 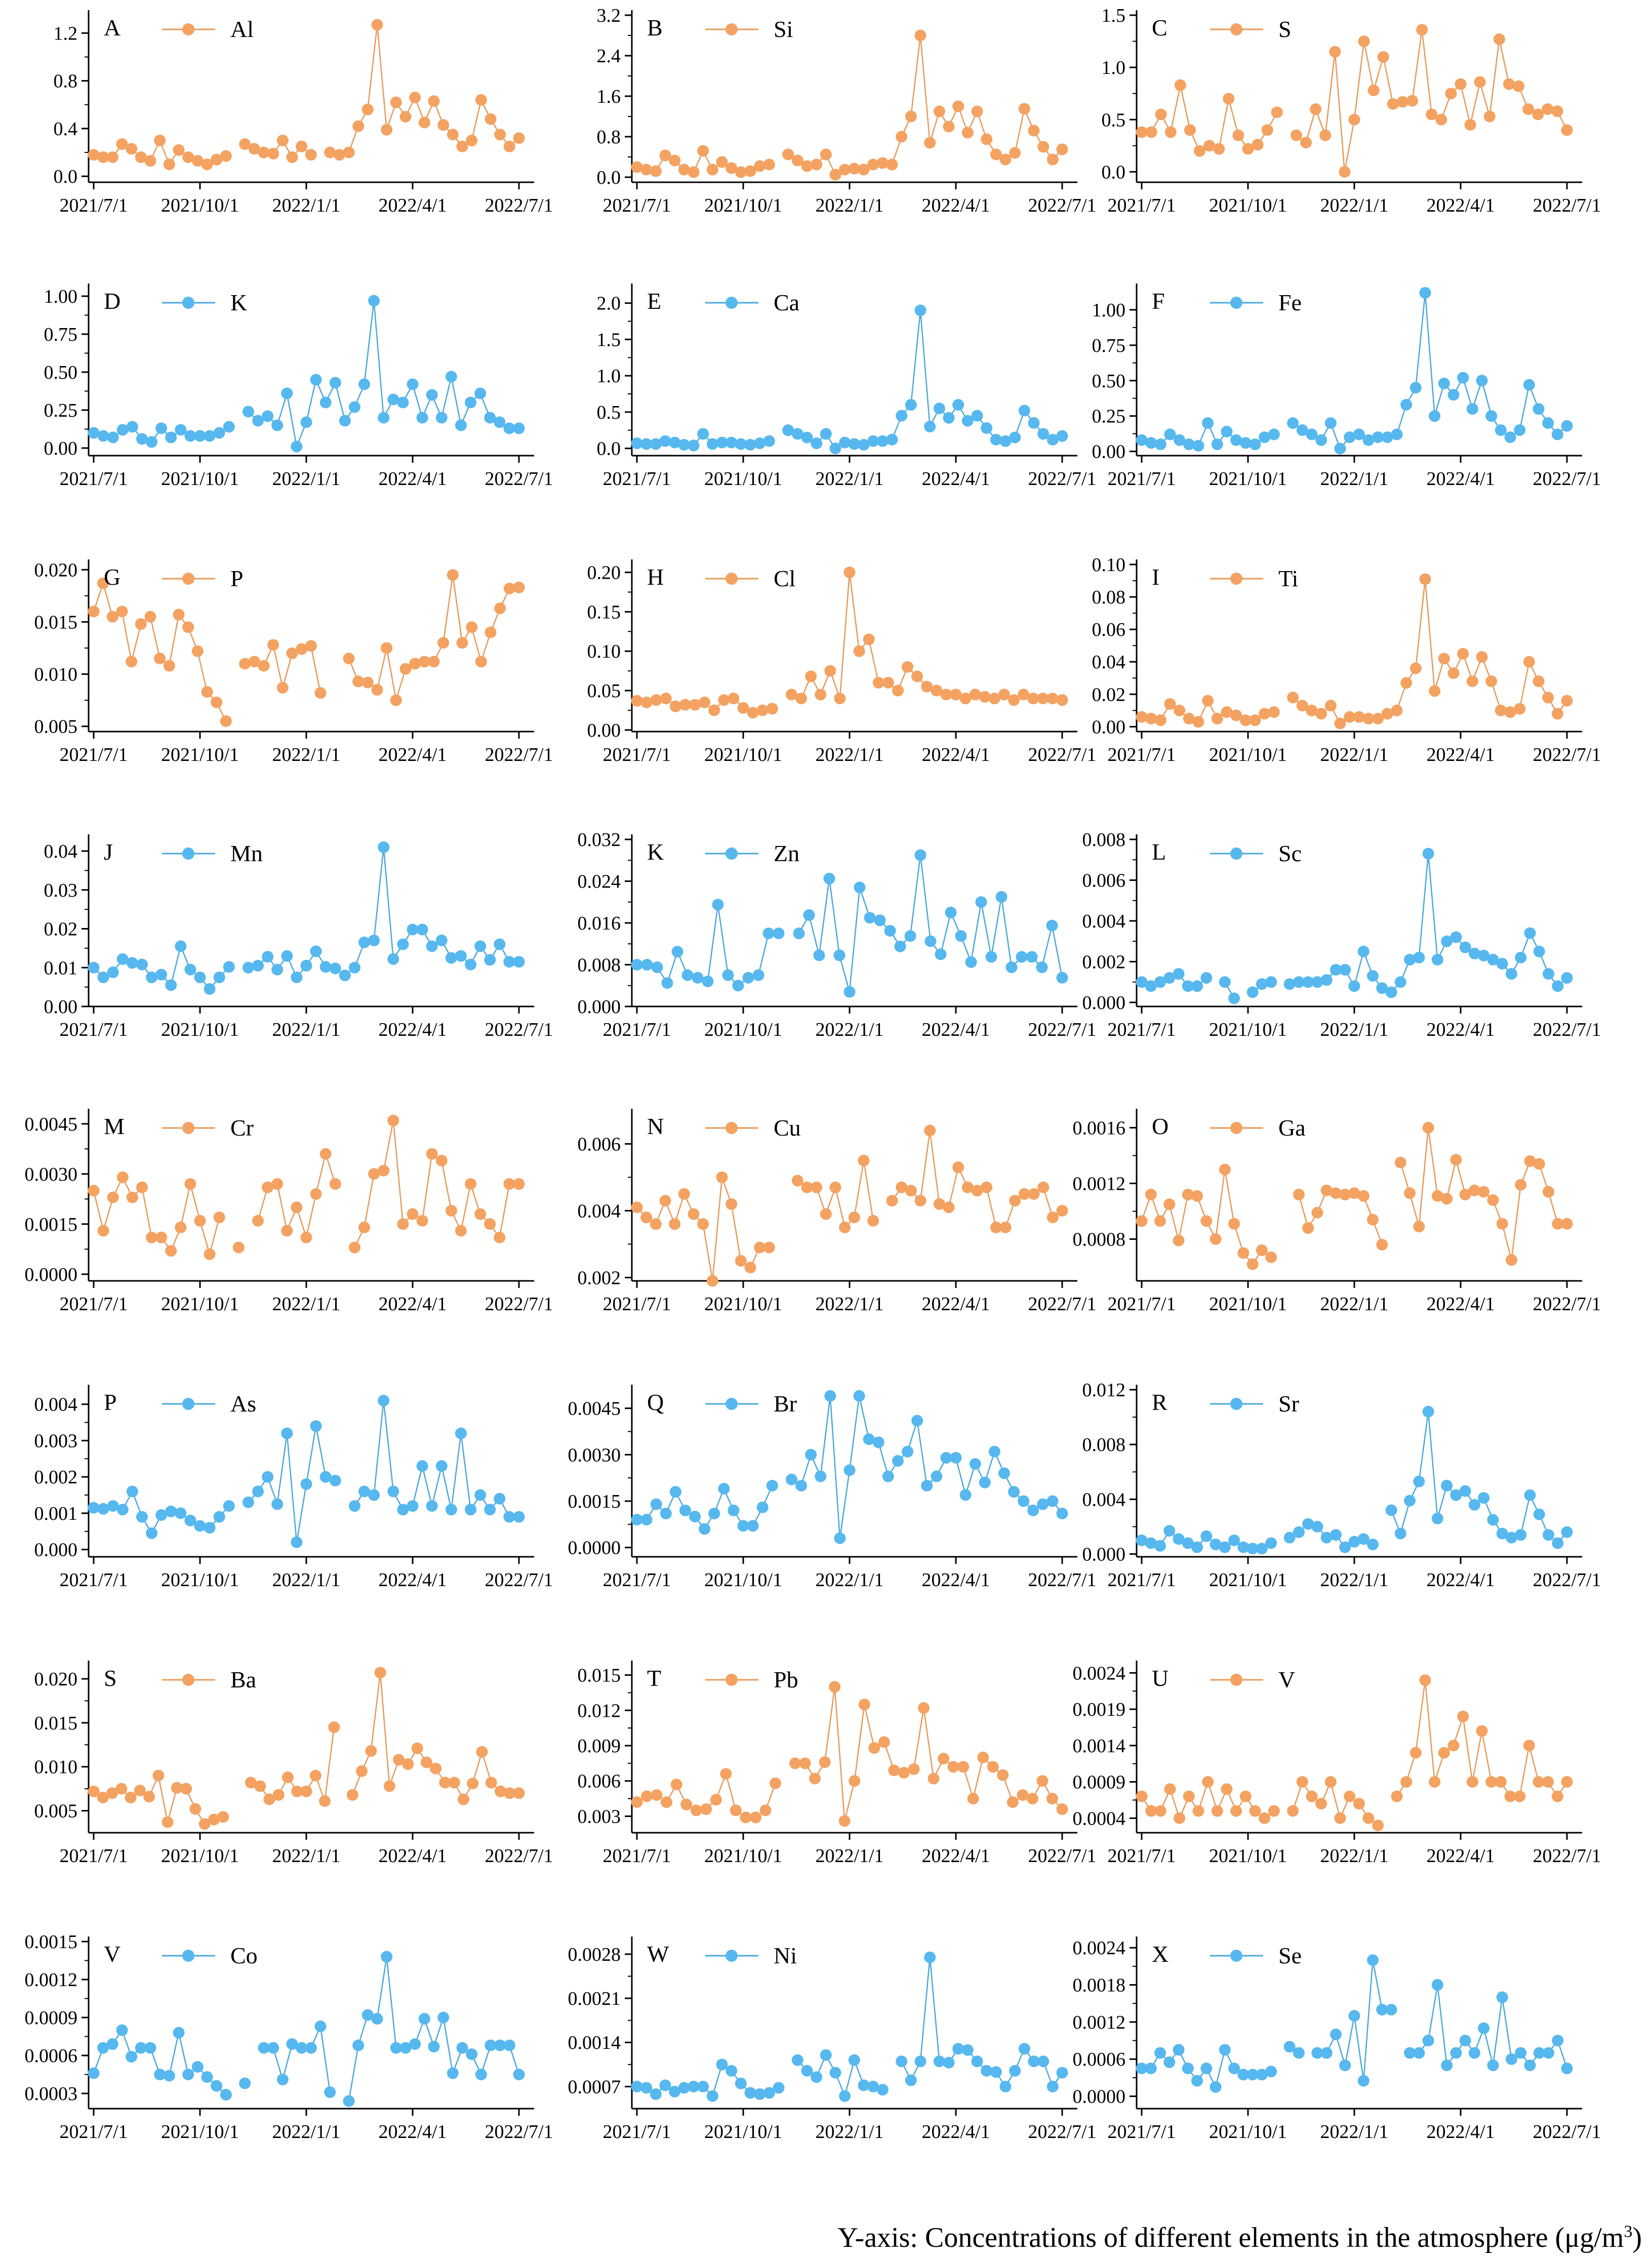 What do you see at coordinates (655, 1402) in the screenshot?
I see `panel-letter: Q` at bounding box center [655, 1402].